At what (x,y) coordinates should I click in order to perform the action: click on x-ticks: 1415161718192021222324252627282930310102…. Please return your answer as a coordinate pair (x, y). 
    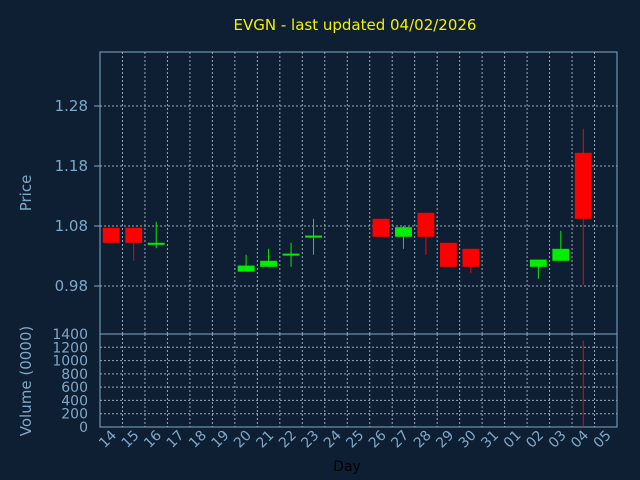
    Looking at the image, I should click on (355, 439).